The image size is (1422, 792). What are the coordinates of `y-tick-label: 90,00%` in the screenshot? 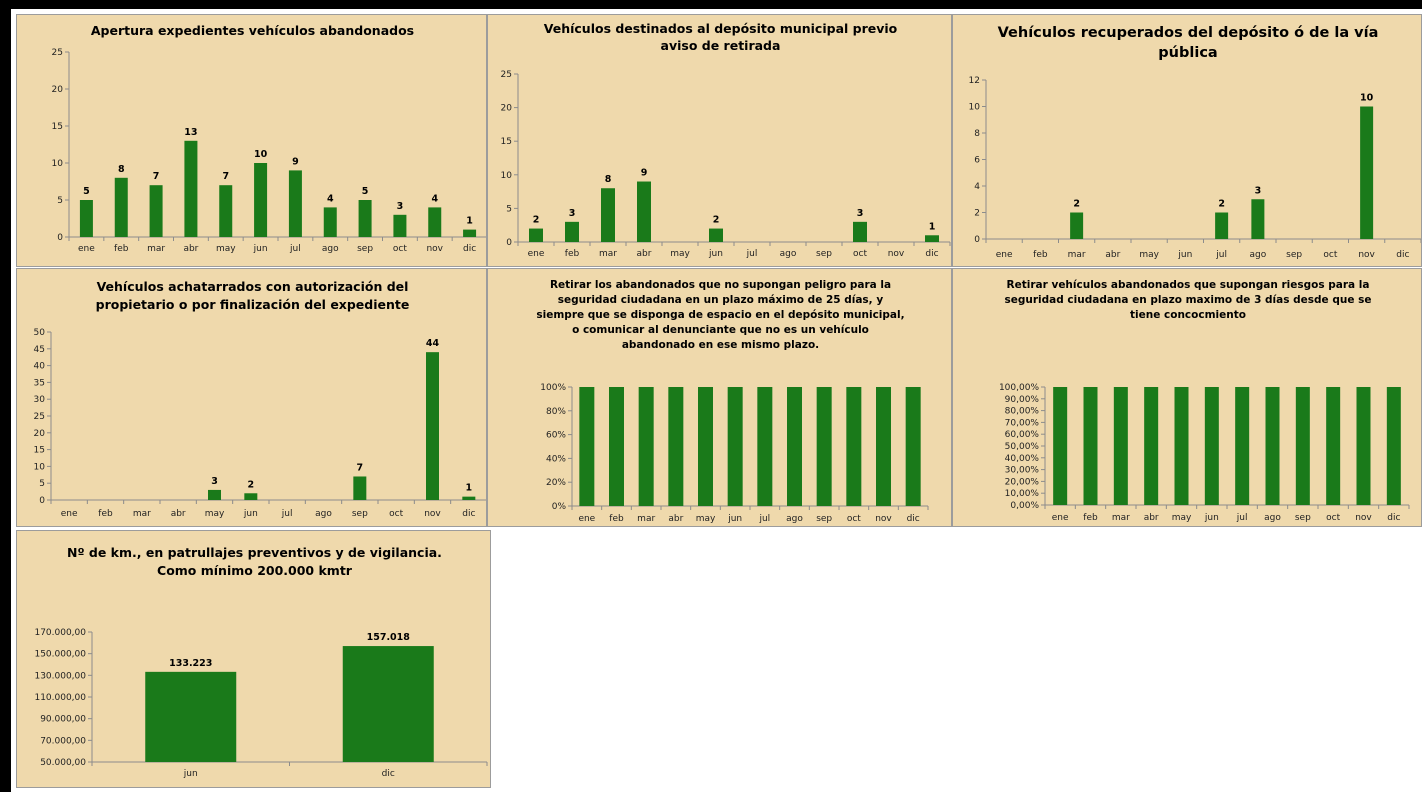 It's located at (1022, 400).